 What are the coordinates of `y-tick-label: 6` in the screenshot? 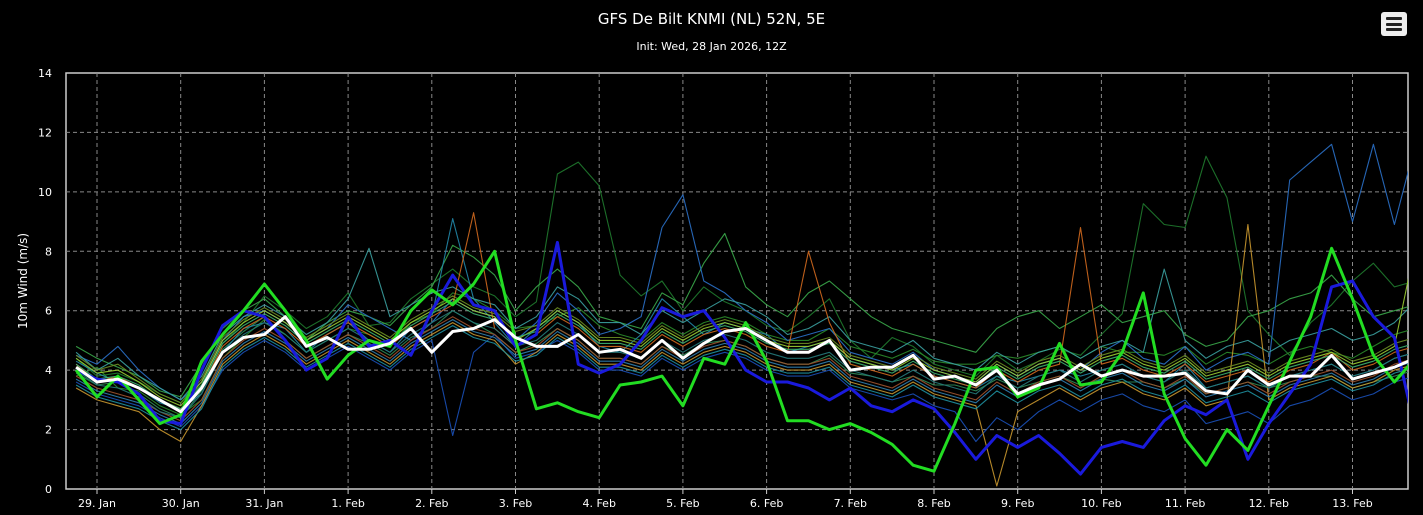 It's located at (48, 311).